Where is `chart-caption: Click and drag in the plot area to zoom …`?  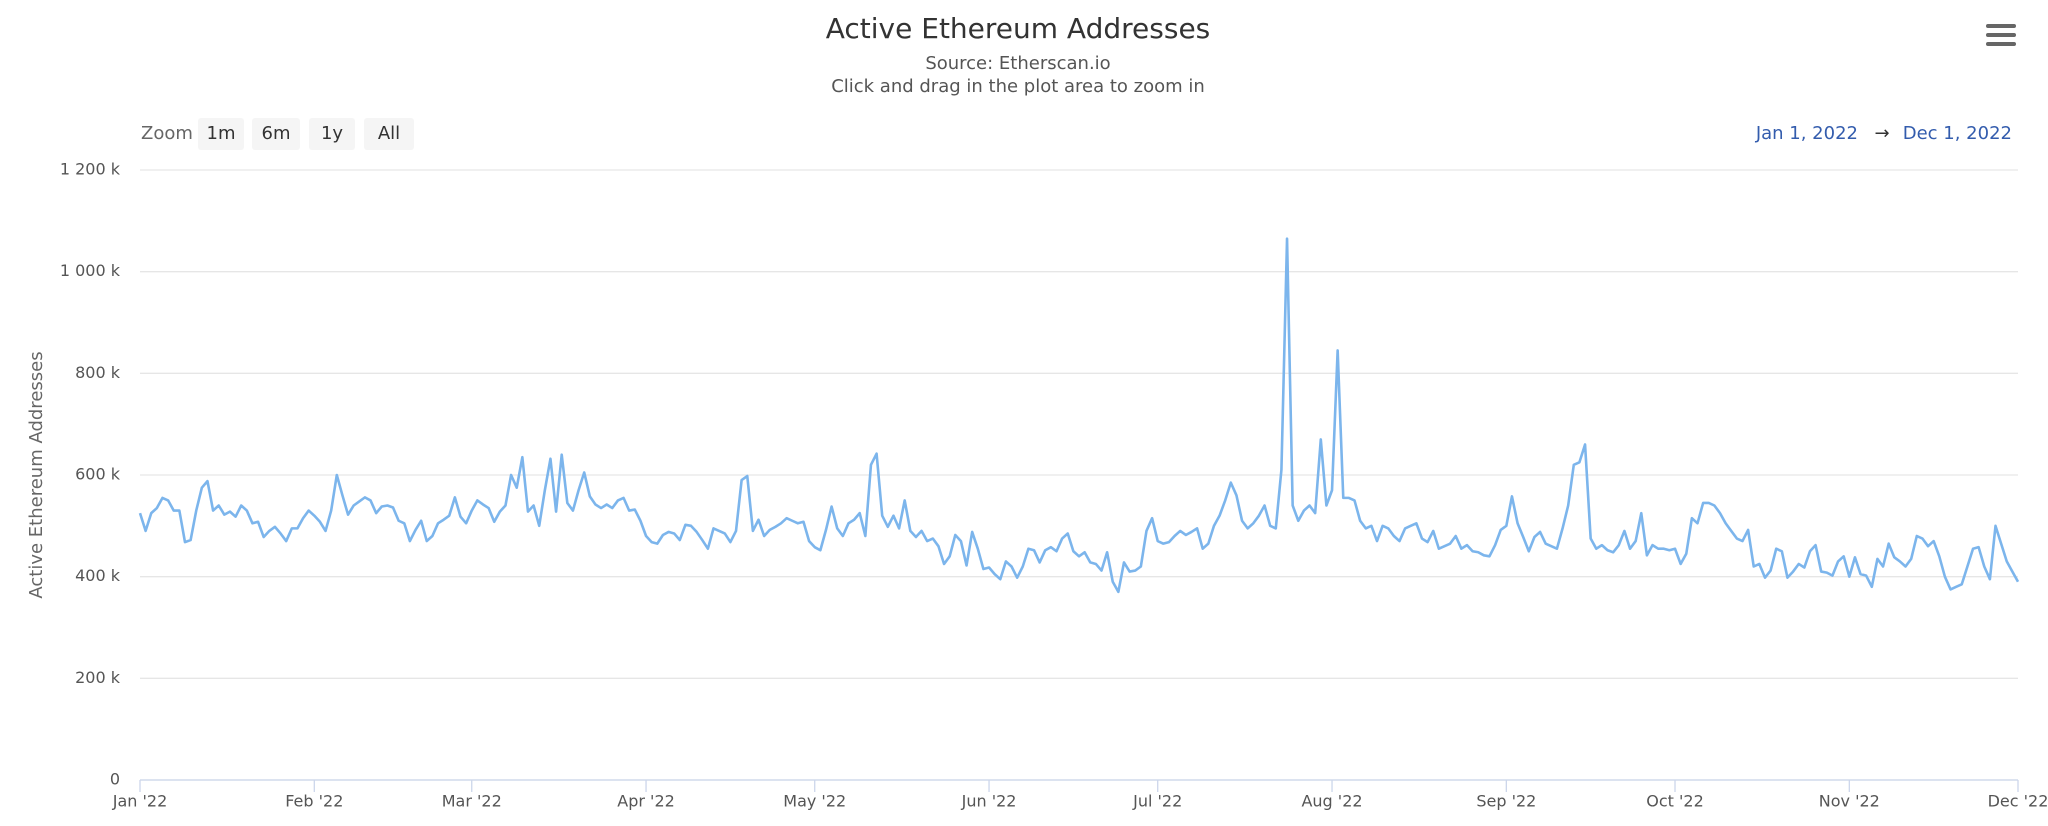 chart-caption: Click and drag in the plot area to zoom … is located at coordinates (1018, 86).